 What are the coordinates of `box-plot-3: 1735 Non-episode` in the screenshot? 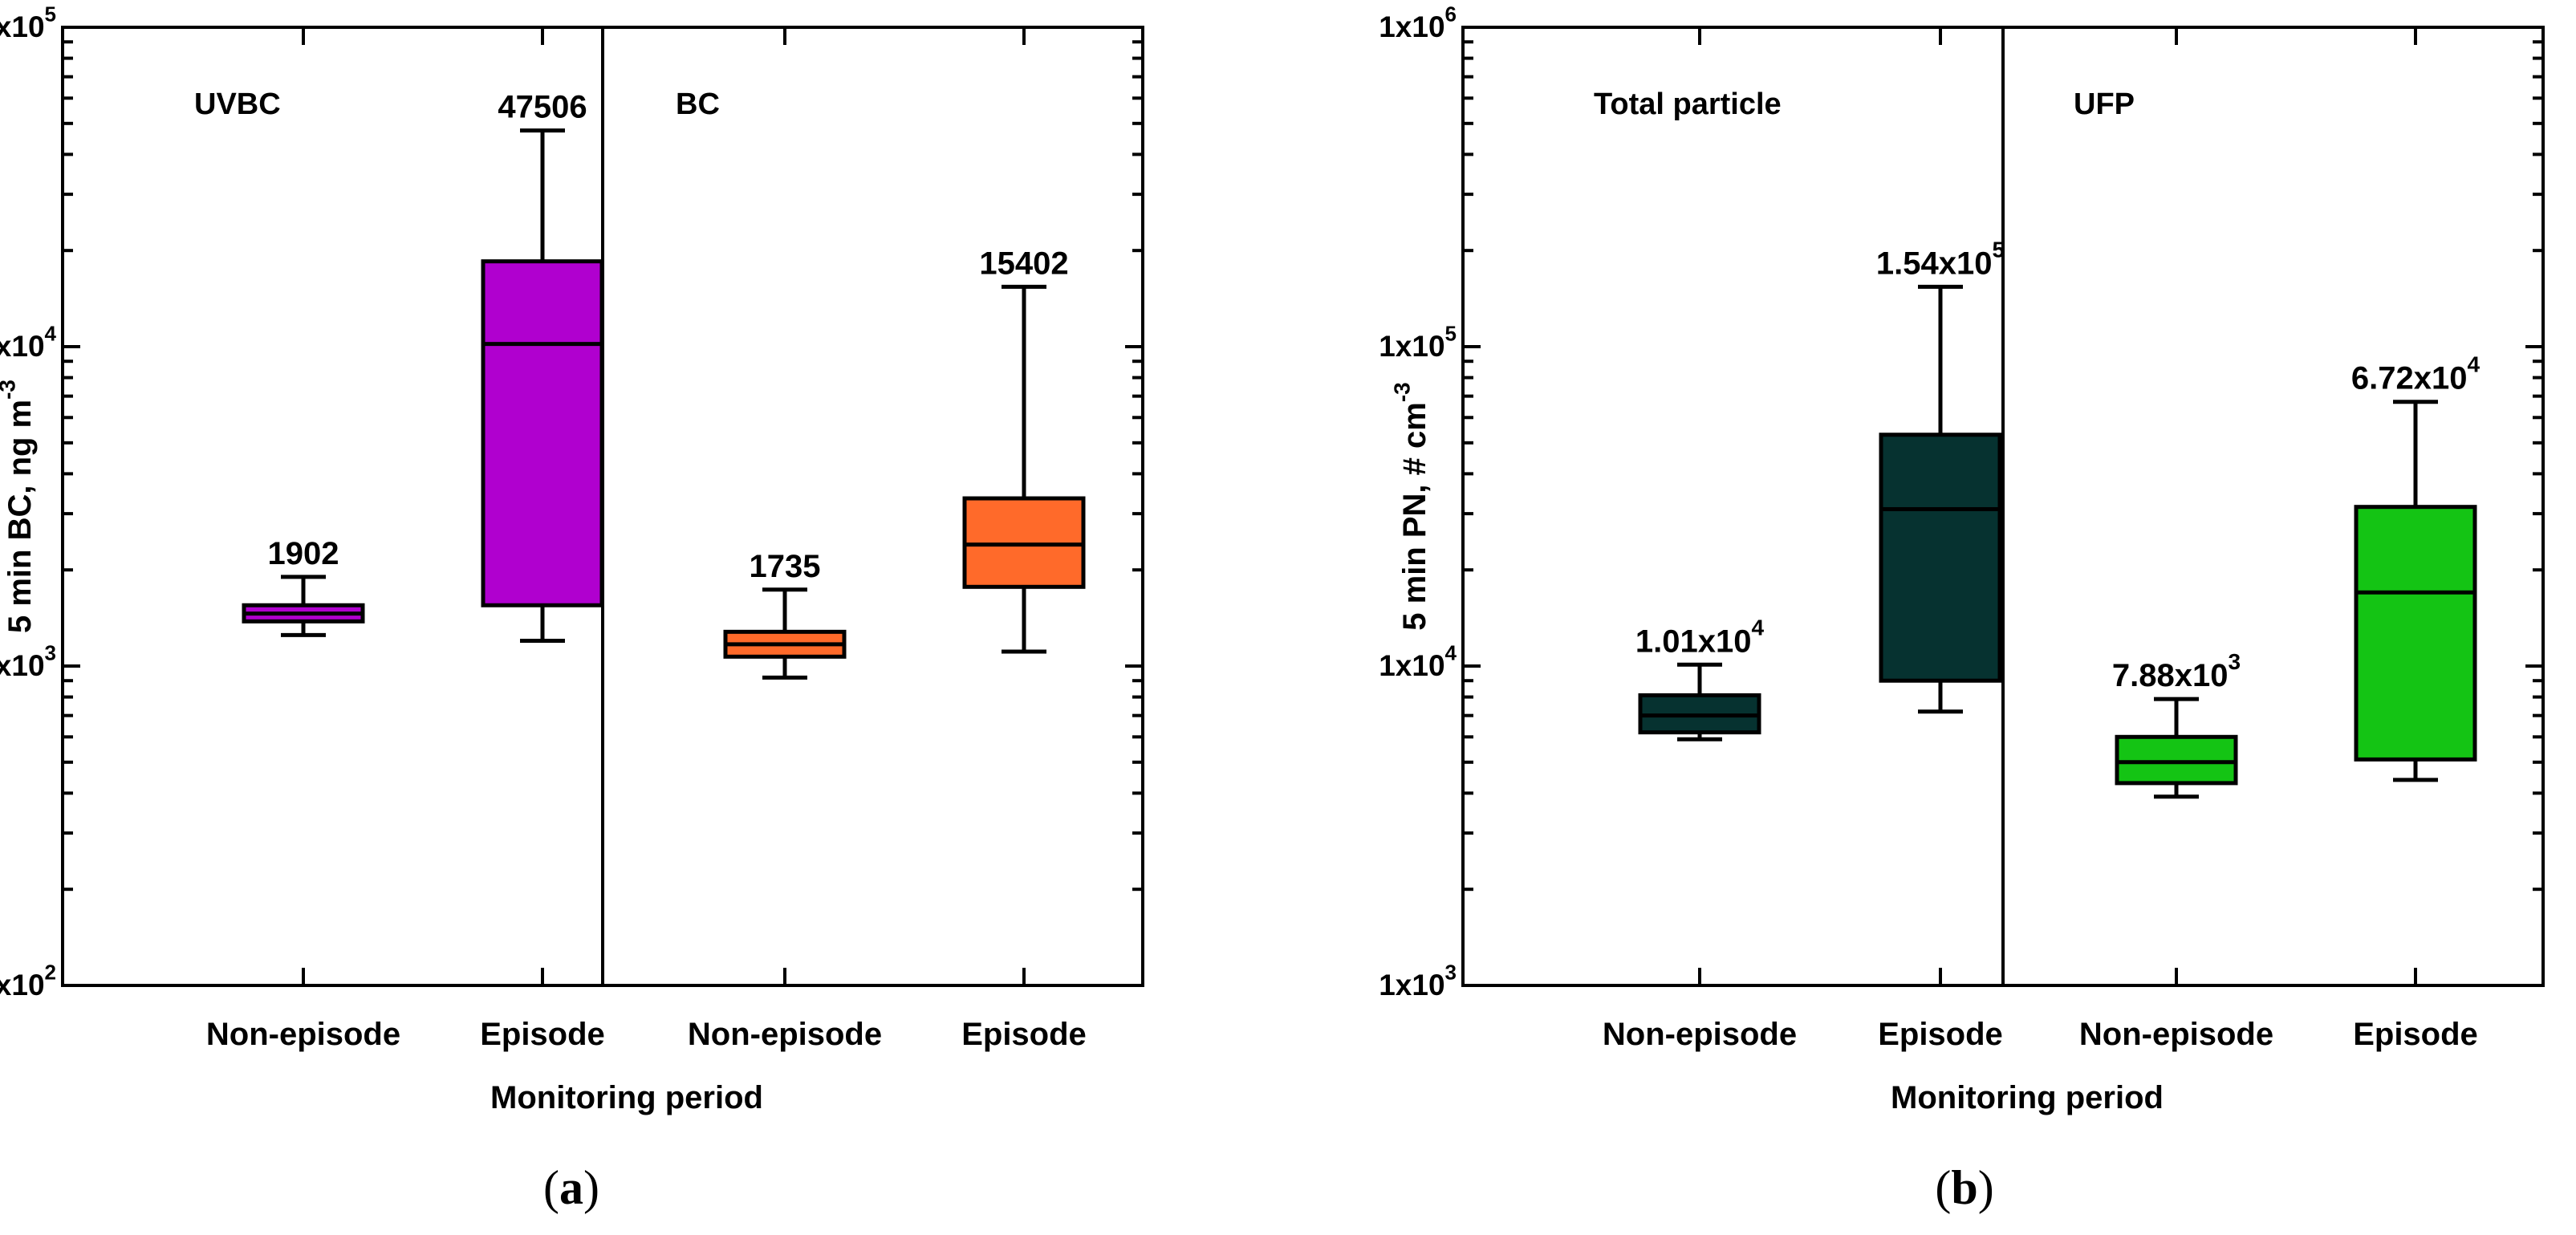 It's located at (785, 539).